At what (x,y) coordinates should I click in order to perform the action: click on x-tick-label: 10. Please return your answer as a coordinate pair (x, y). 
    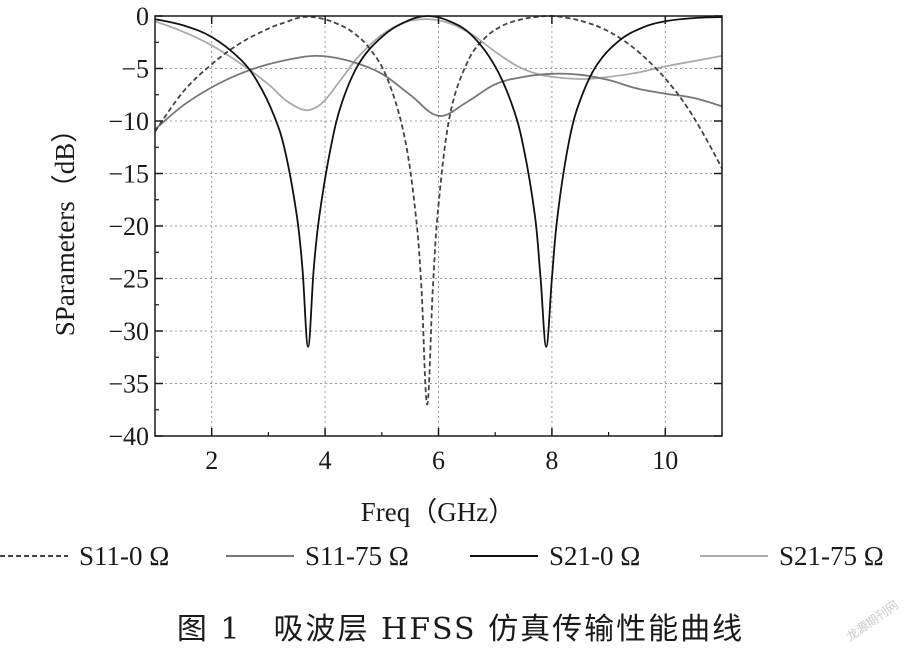
    Looking at the image, I should click on (665, 460).